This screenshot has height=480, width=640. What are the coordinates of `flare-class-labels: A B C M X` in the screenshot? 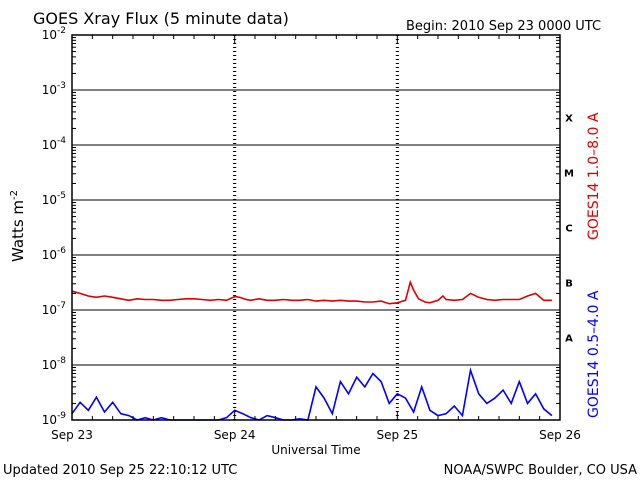 It's located at (569, 229).